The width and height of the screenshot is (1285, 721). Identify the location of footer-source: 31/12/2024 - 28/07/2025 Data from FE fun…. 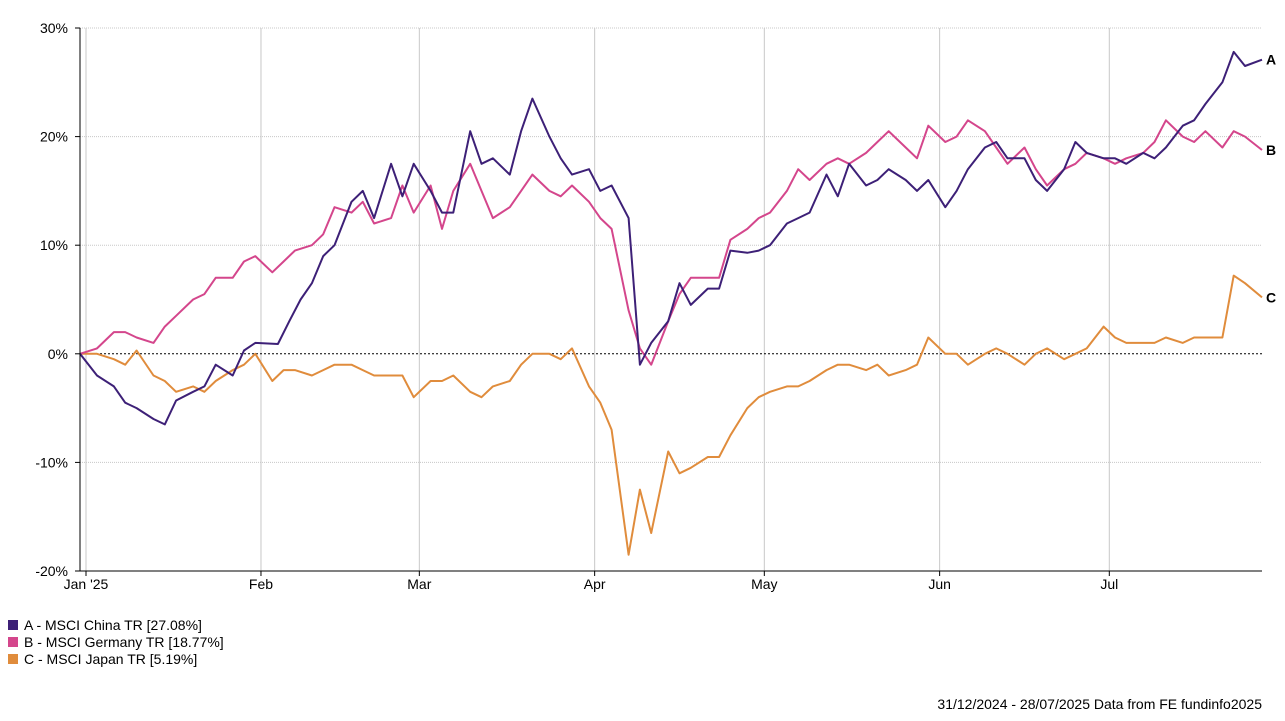
(1099, 704).